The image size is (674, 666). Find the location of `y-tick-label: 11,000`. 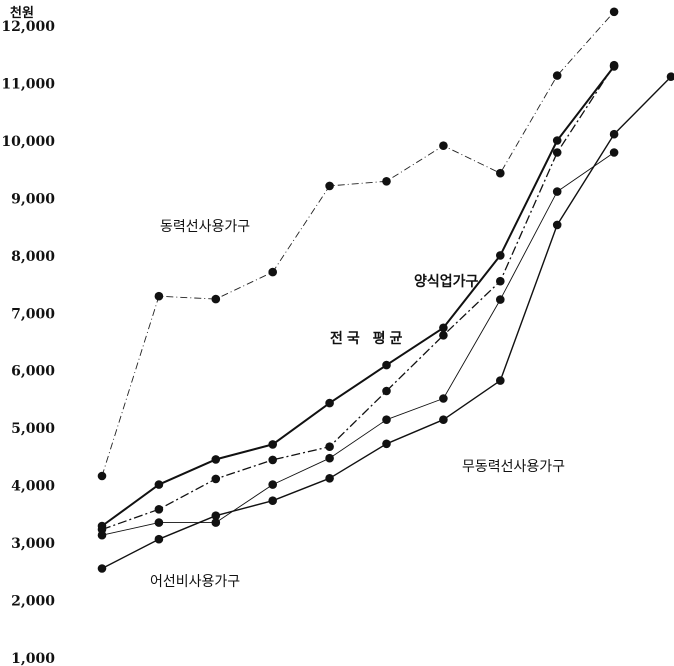

y-tick-label: 11,000 is located at coordinates (28, 84).